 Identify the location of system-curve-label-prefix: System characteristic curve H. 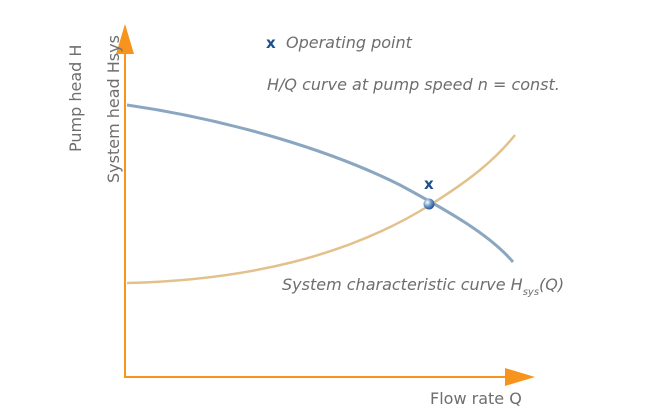
(402, 284).